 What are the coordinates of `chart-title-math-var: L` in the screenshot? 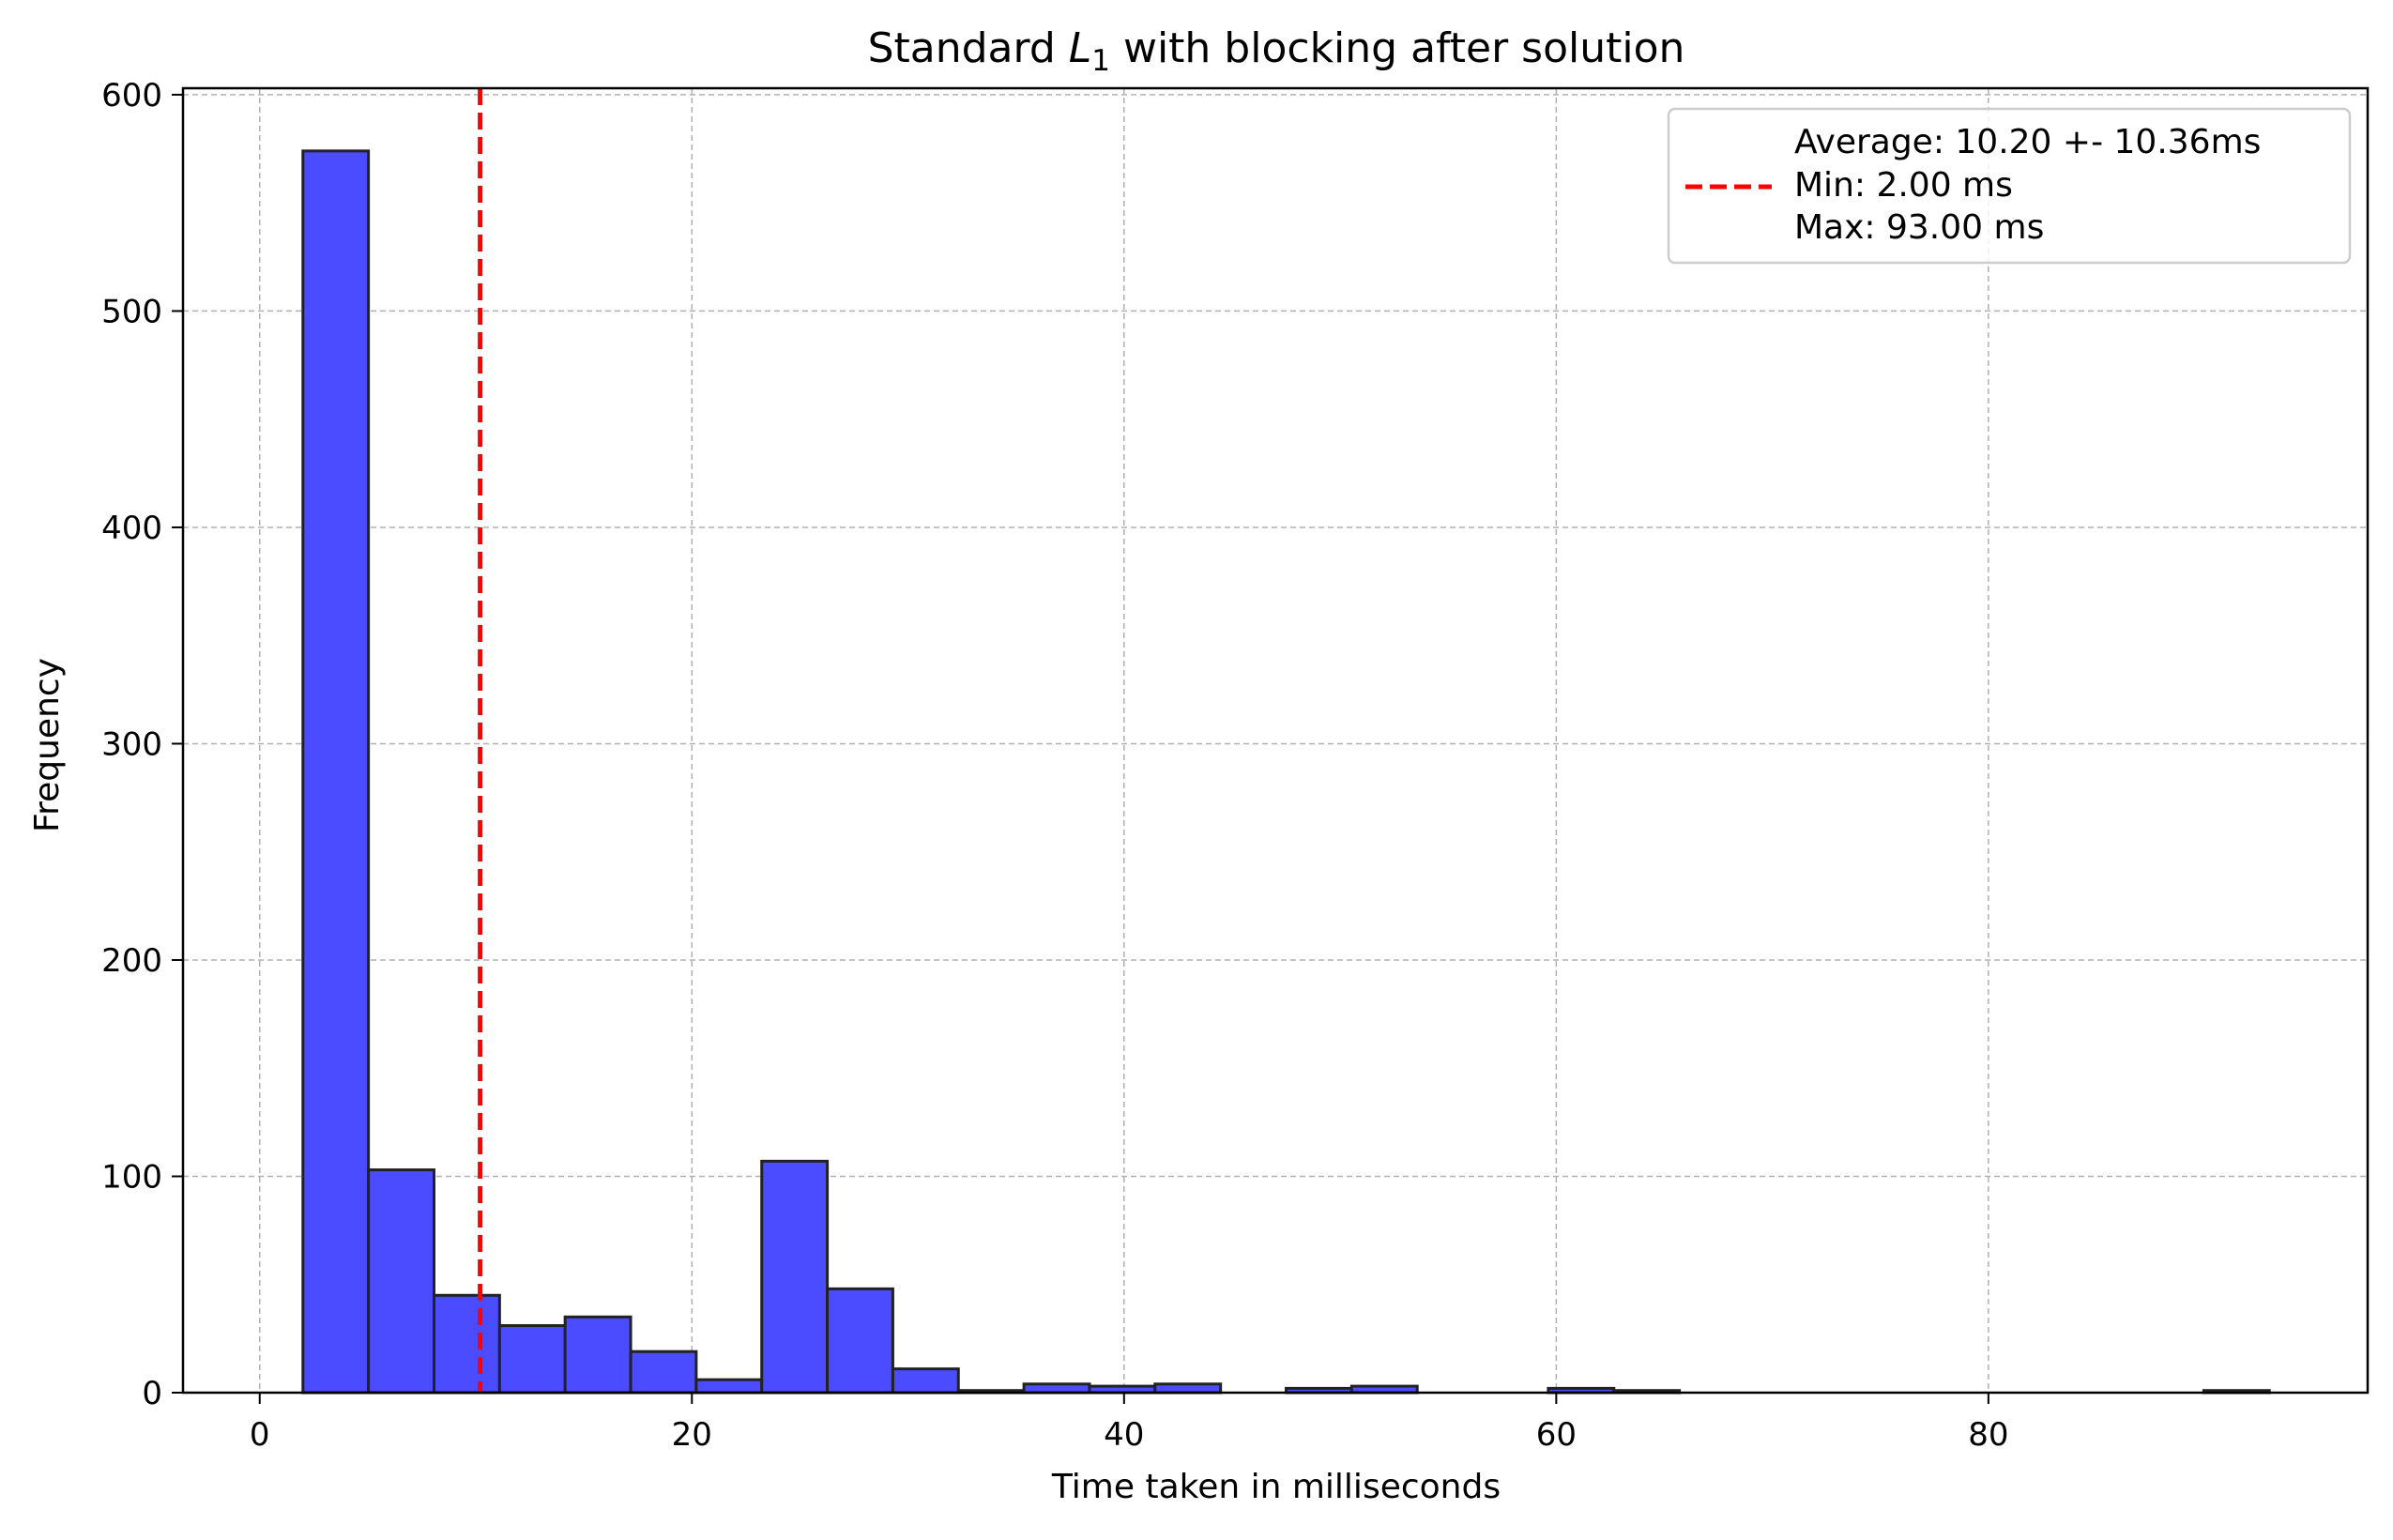 It's located at (1080, 48).